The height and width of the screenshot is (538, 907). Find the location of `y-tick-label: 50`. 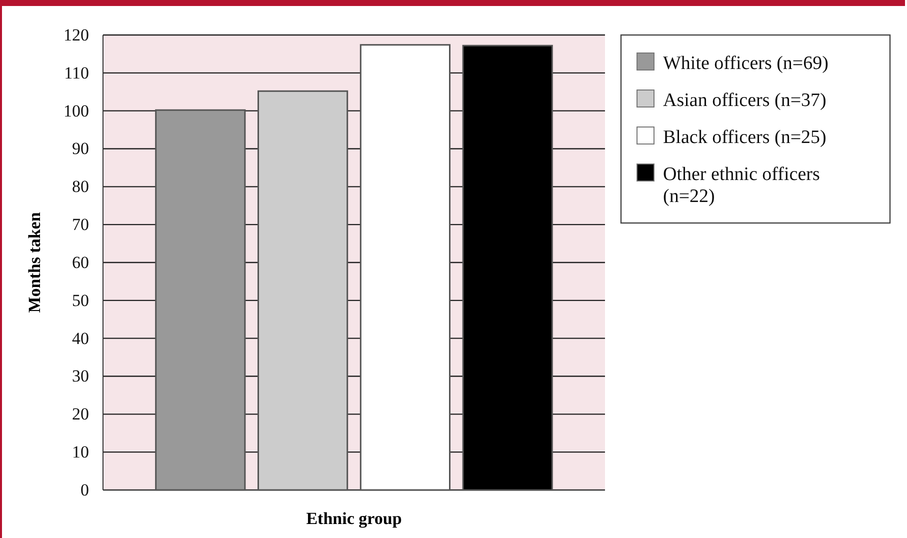

y-tick-label: 50 is located at coordinates (80, 300).